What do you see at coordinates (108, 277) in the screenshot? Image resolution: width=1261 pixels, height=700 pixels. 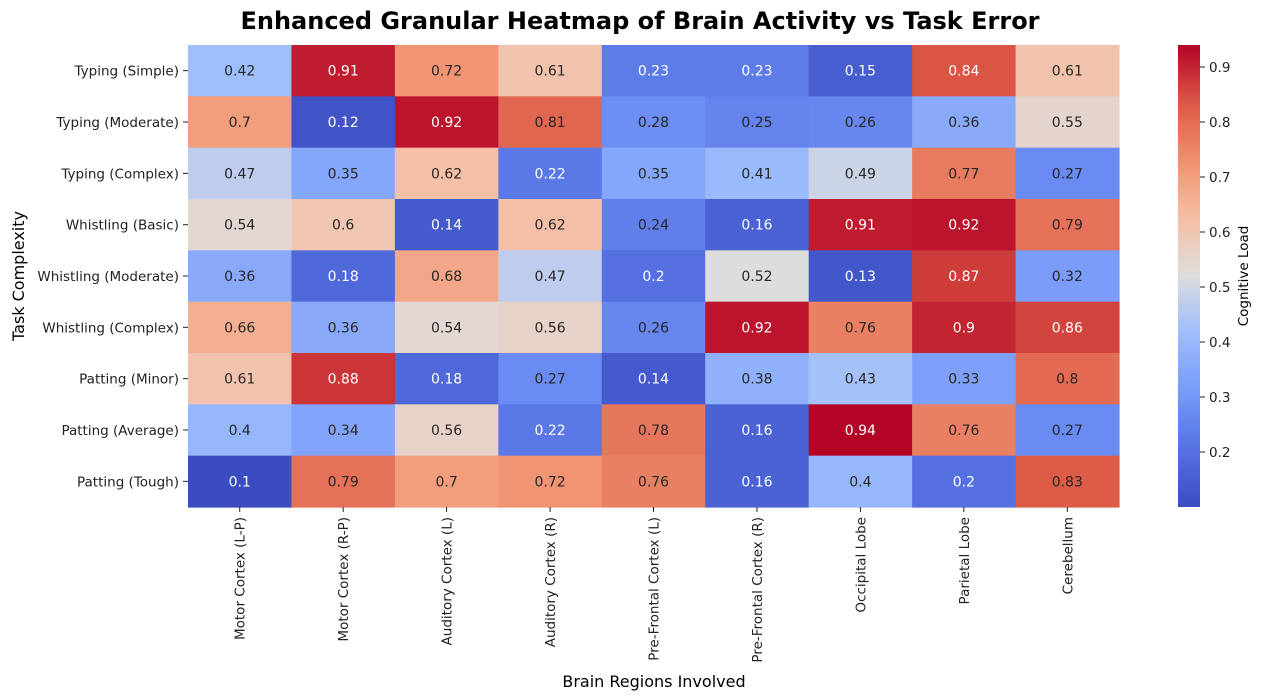 I see `y-tick-label: Whistling (Moderate)` at bounding box center [108, 277].